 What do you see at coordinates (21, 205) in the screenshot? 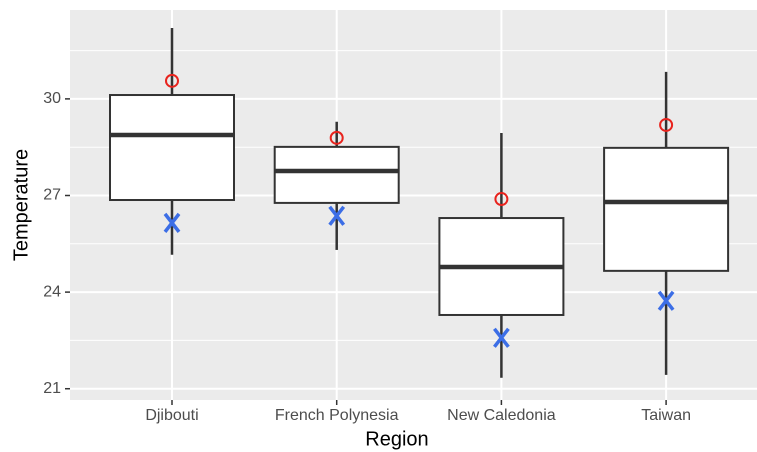
I see `y-axis-title: Temperature` at bounding box center [21, 205].